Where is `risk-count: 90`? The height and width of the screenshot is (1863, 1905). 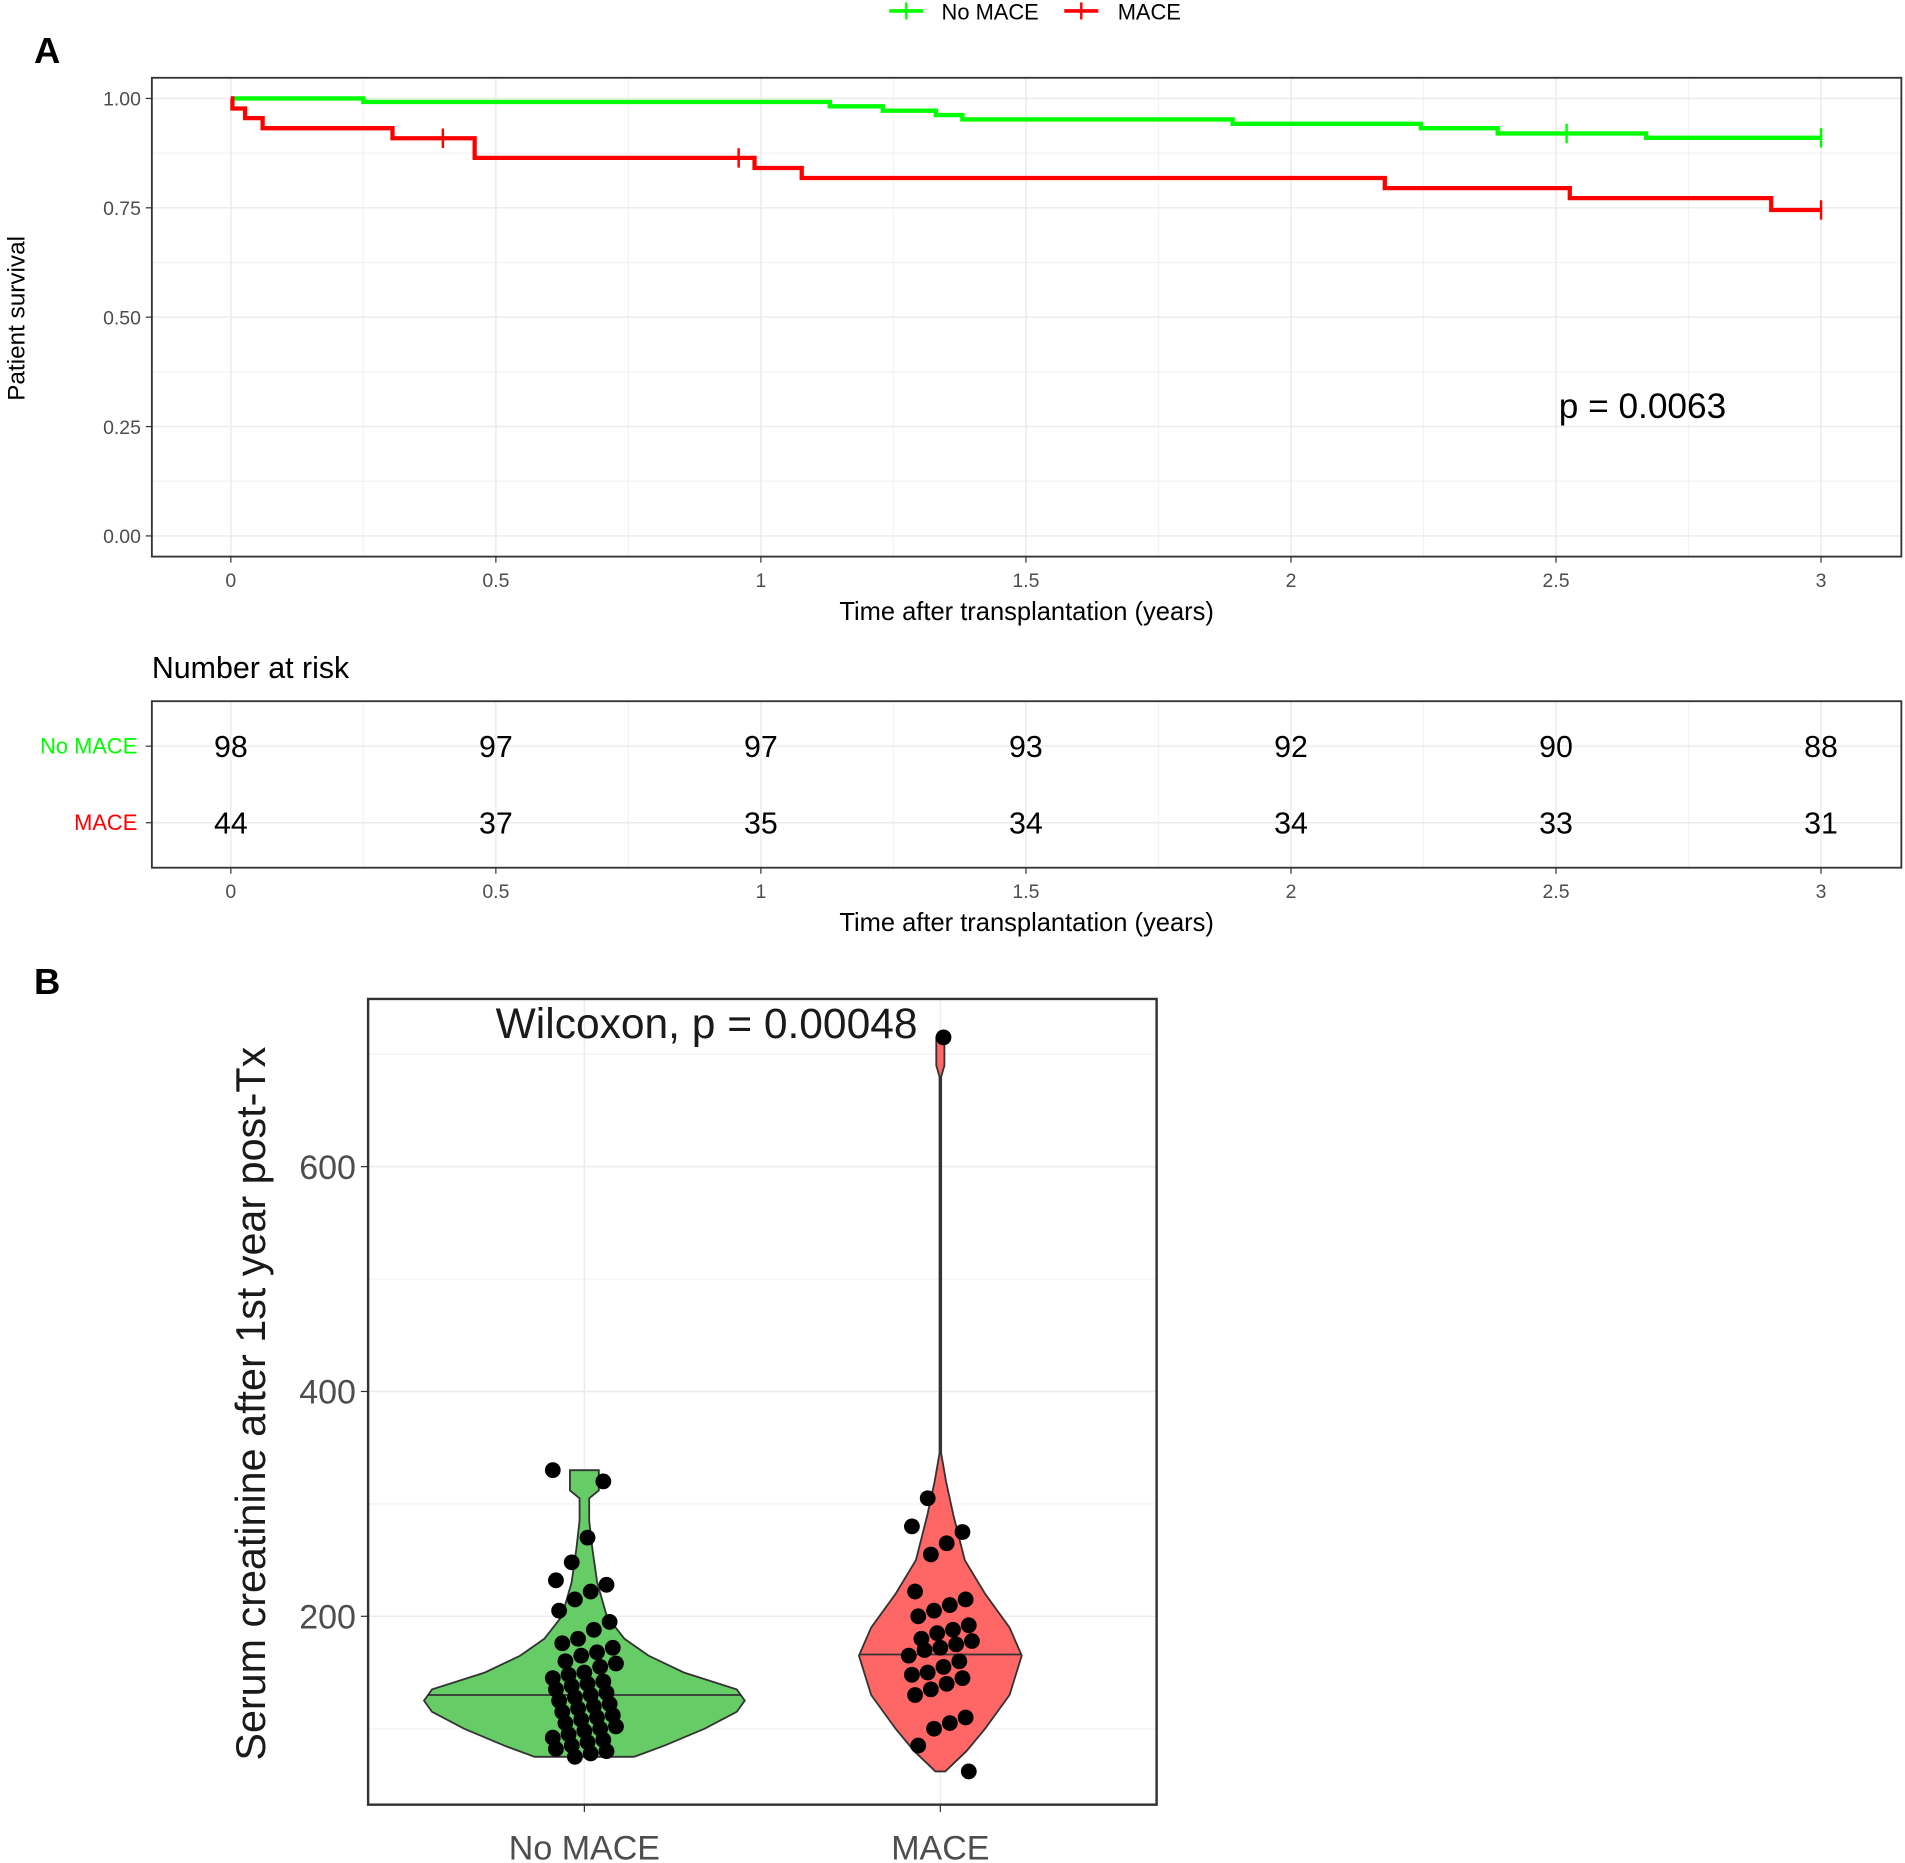 risk-count: 90 is located at coordinates (1556, 747).